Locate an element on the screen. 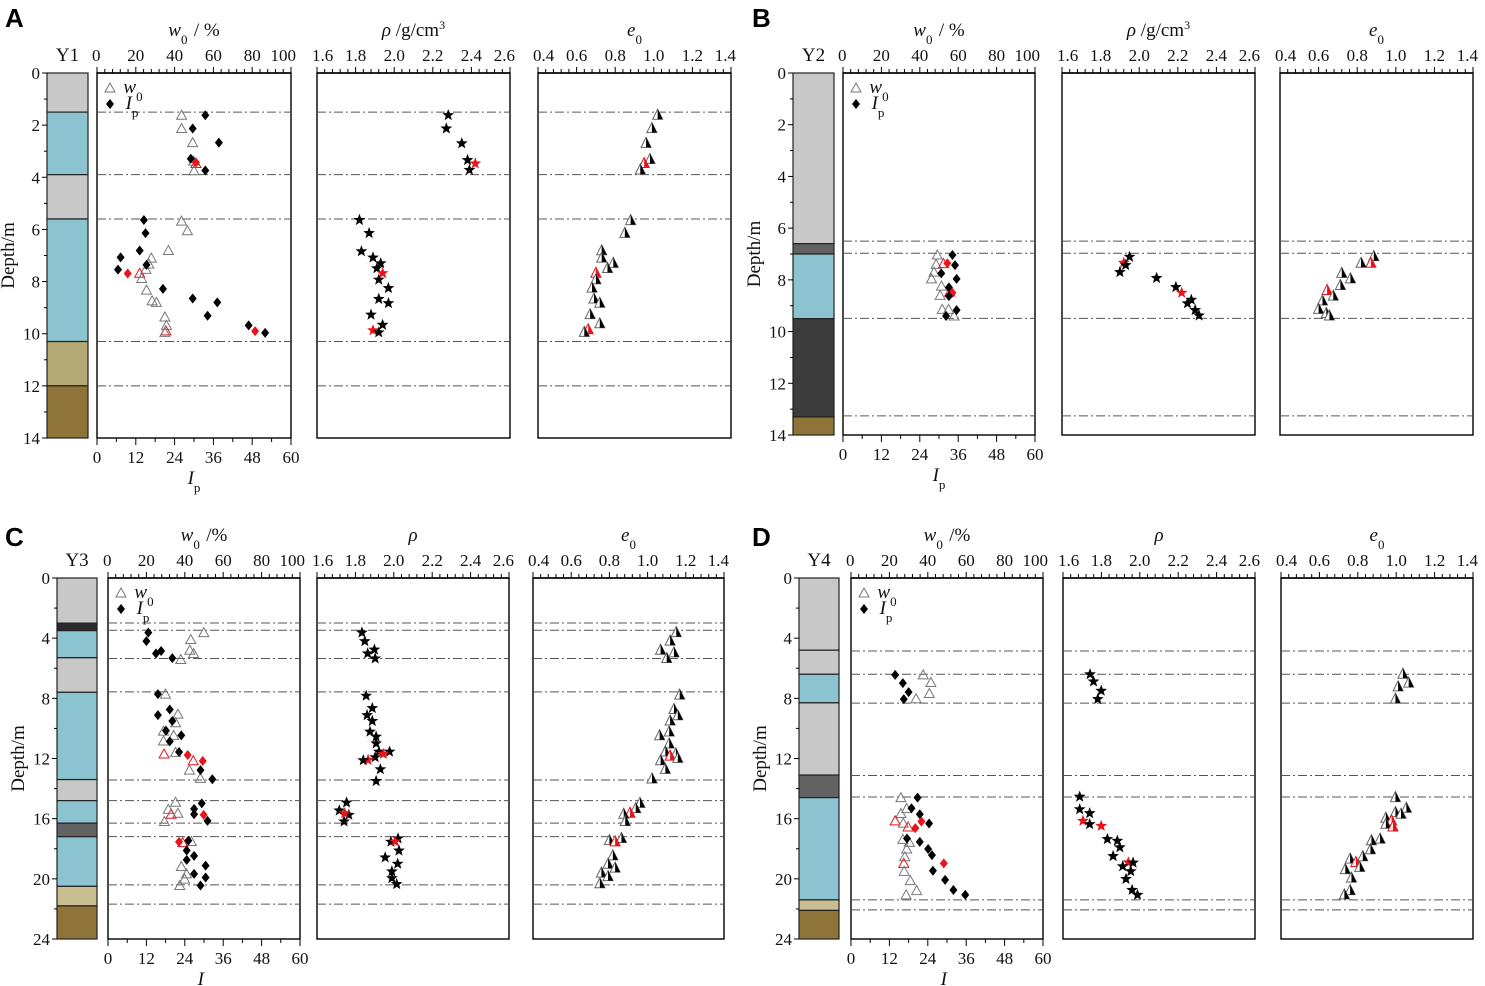  plot-title: e0 is located at coordinates (634, 33).